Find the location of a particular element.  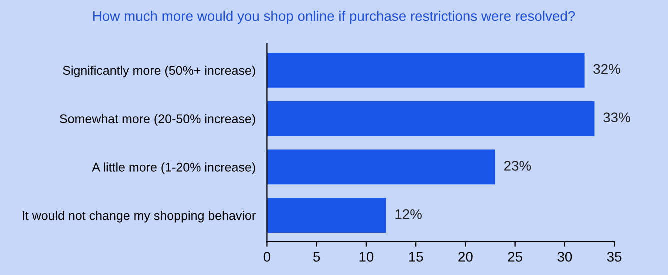

x-tick-label: 10 is located at coordinates (367, 257).